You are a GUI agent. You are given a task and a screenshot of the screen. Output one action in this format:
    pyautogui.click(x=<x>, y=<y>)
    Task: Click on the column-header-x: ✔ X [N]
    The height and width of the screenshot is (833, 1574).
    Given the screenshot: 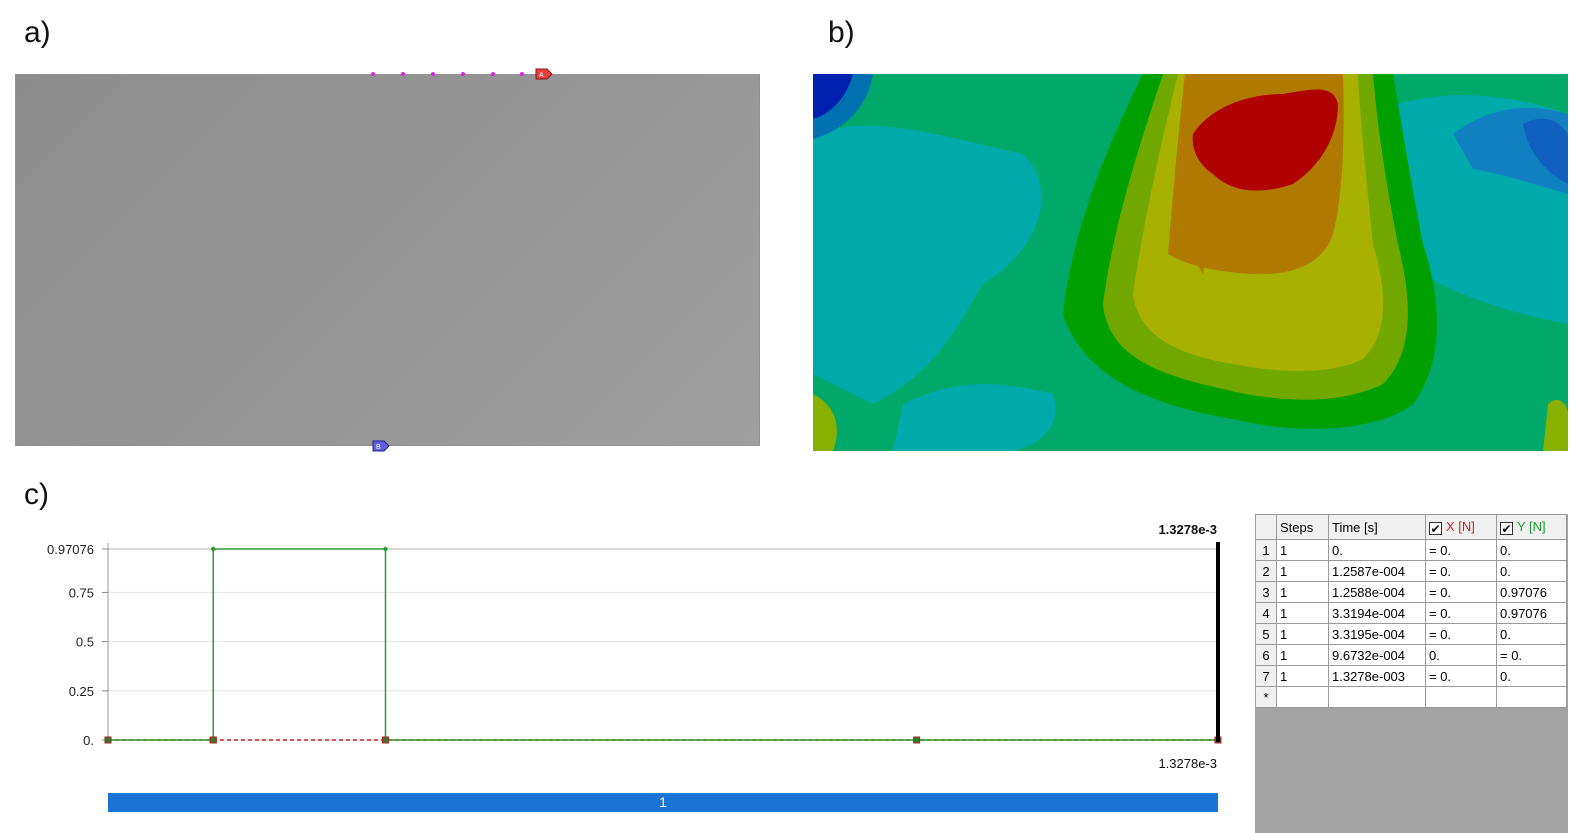 What is the action you would take?
    pyautogui.click(x=1461, y=527)
    